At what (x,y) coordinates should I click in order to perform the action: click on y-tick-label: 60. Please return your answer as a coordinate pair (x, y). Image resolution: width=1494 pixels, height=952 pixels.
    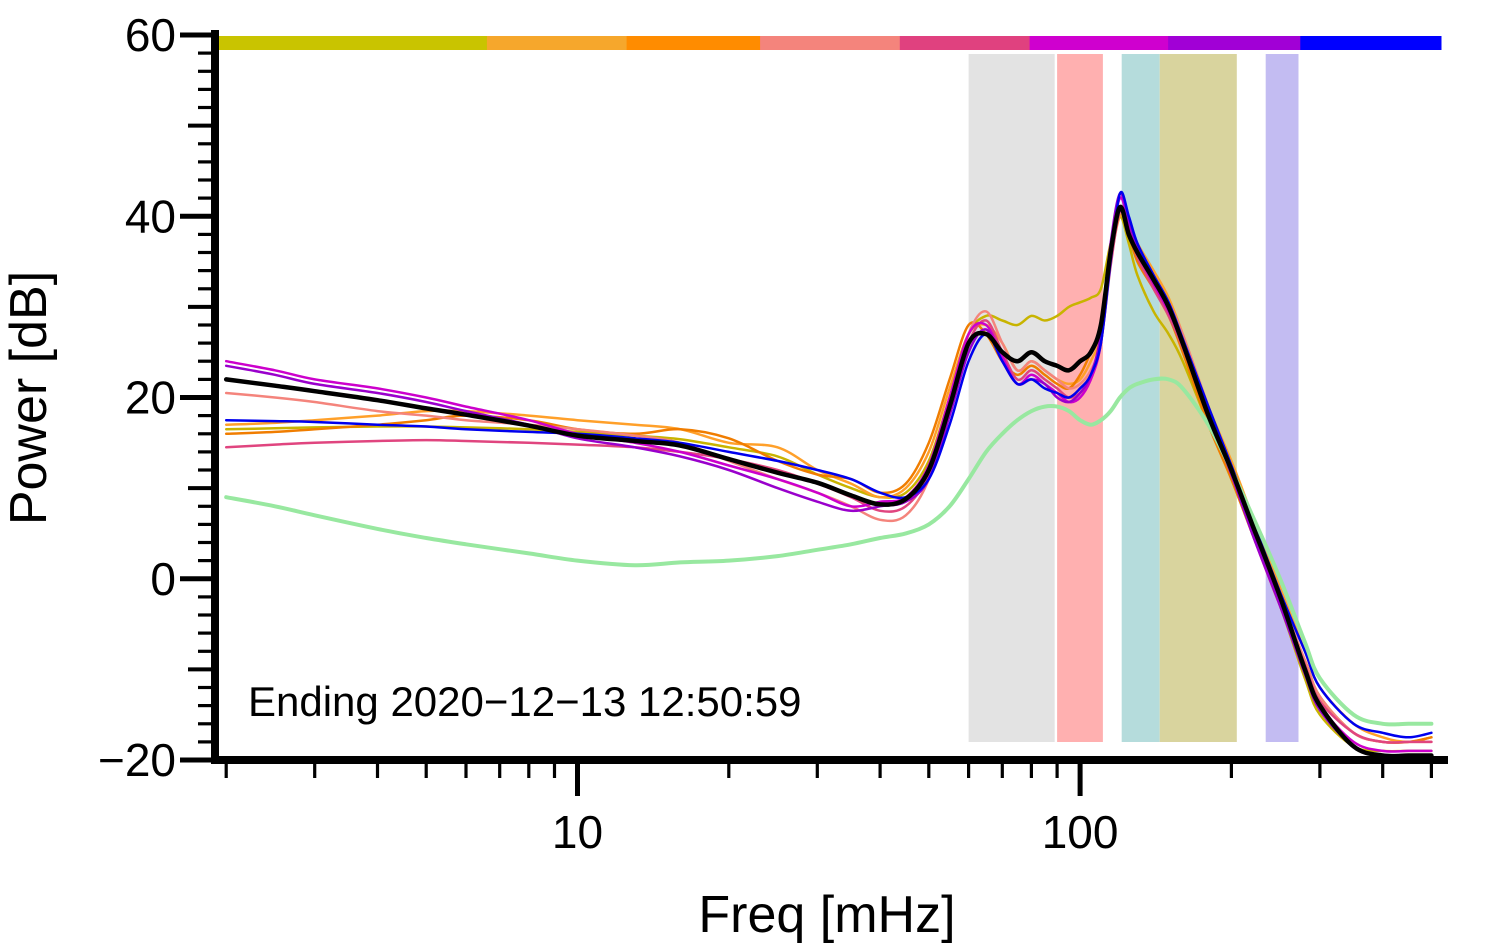
    Looking at the image, I should click on (150, 35).